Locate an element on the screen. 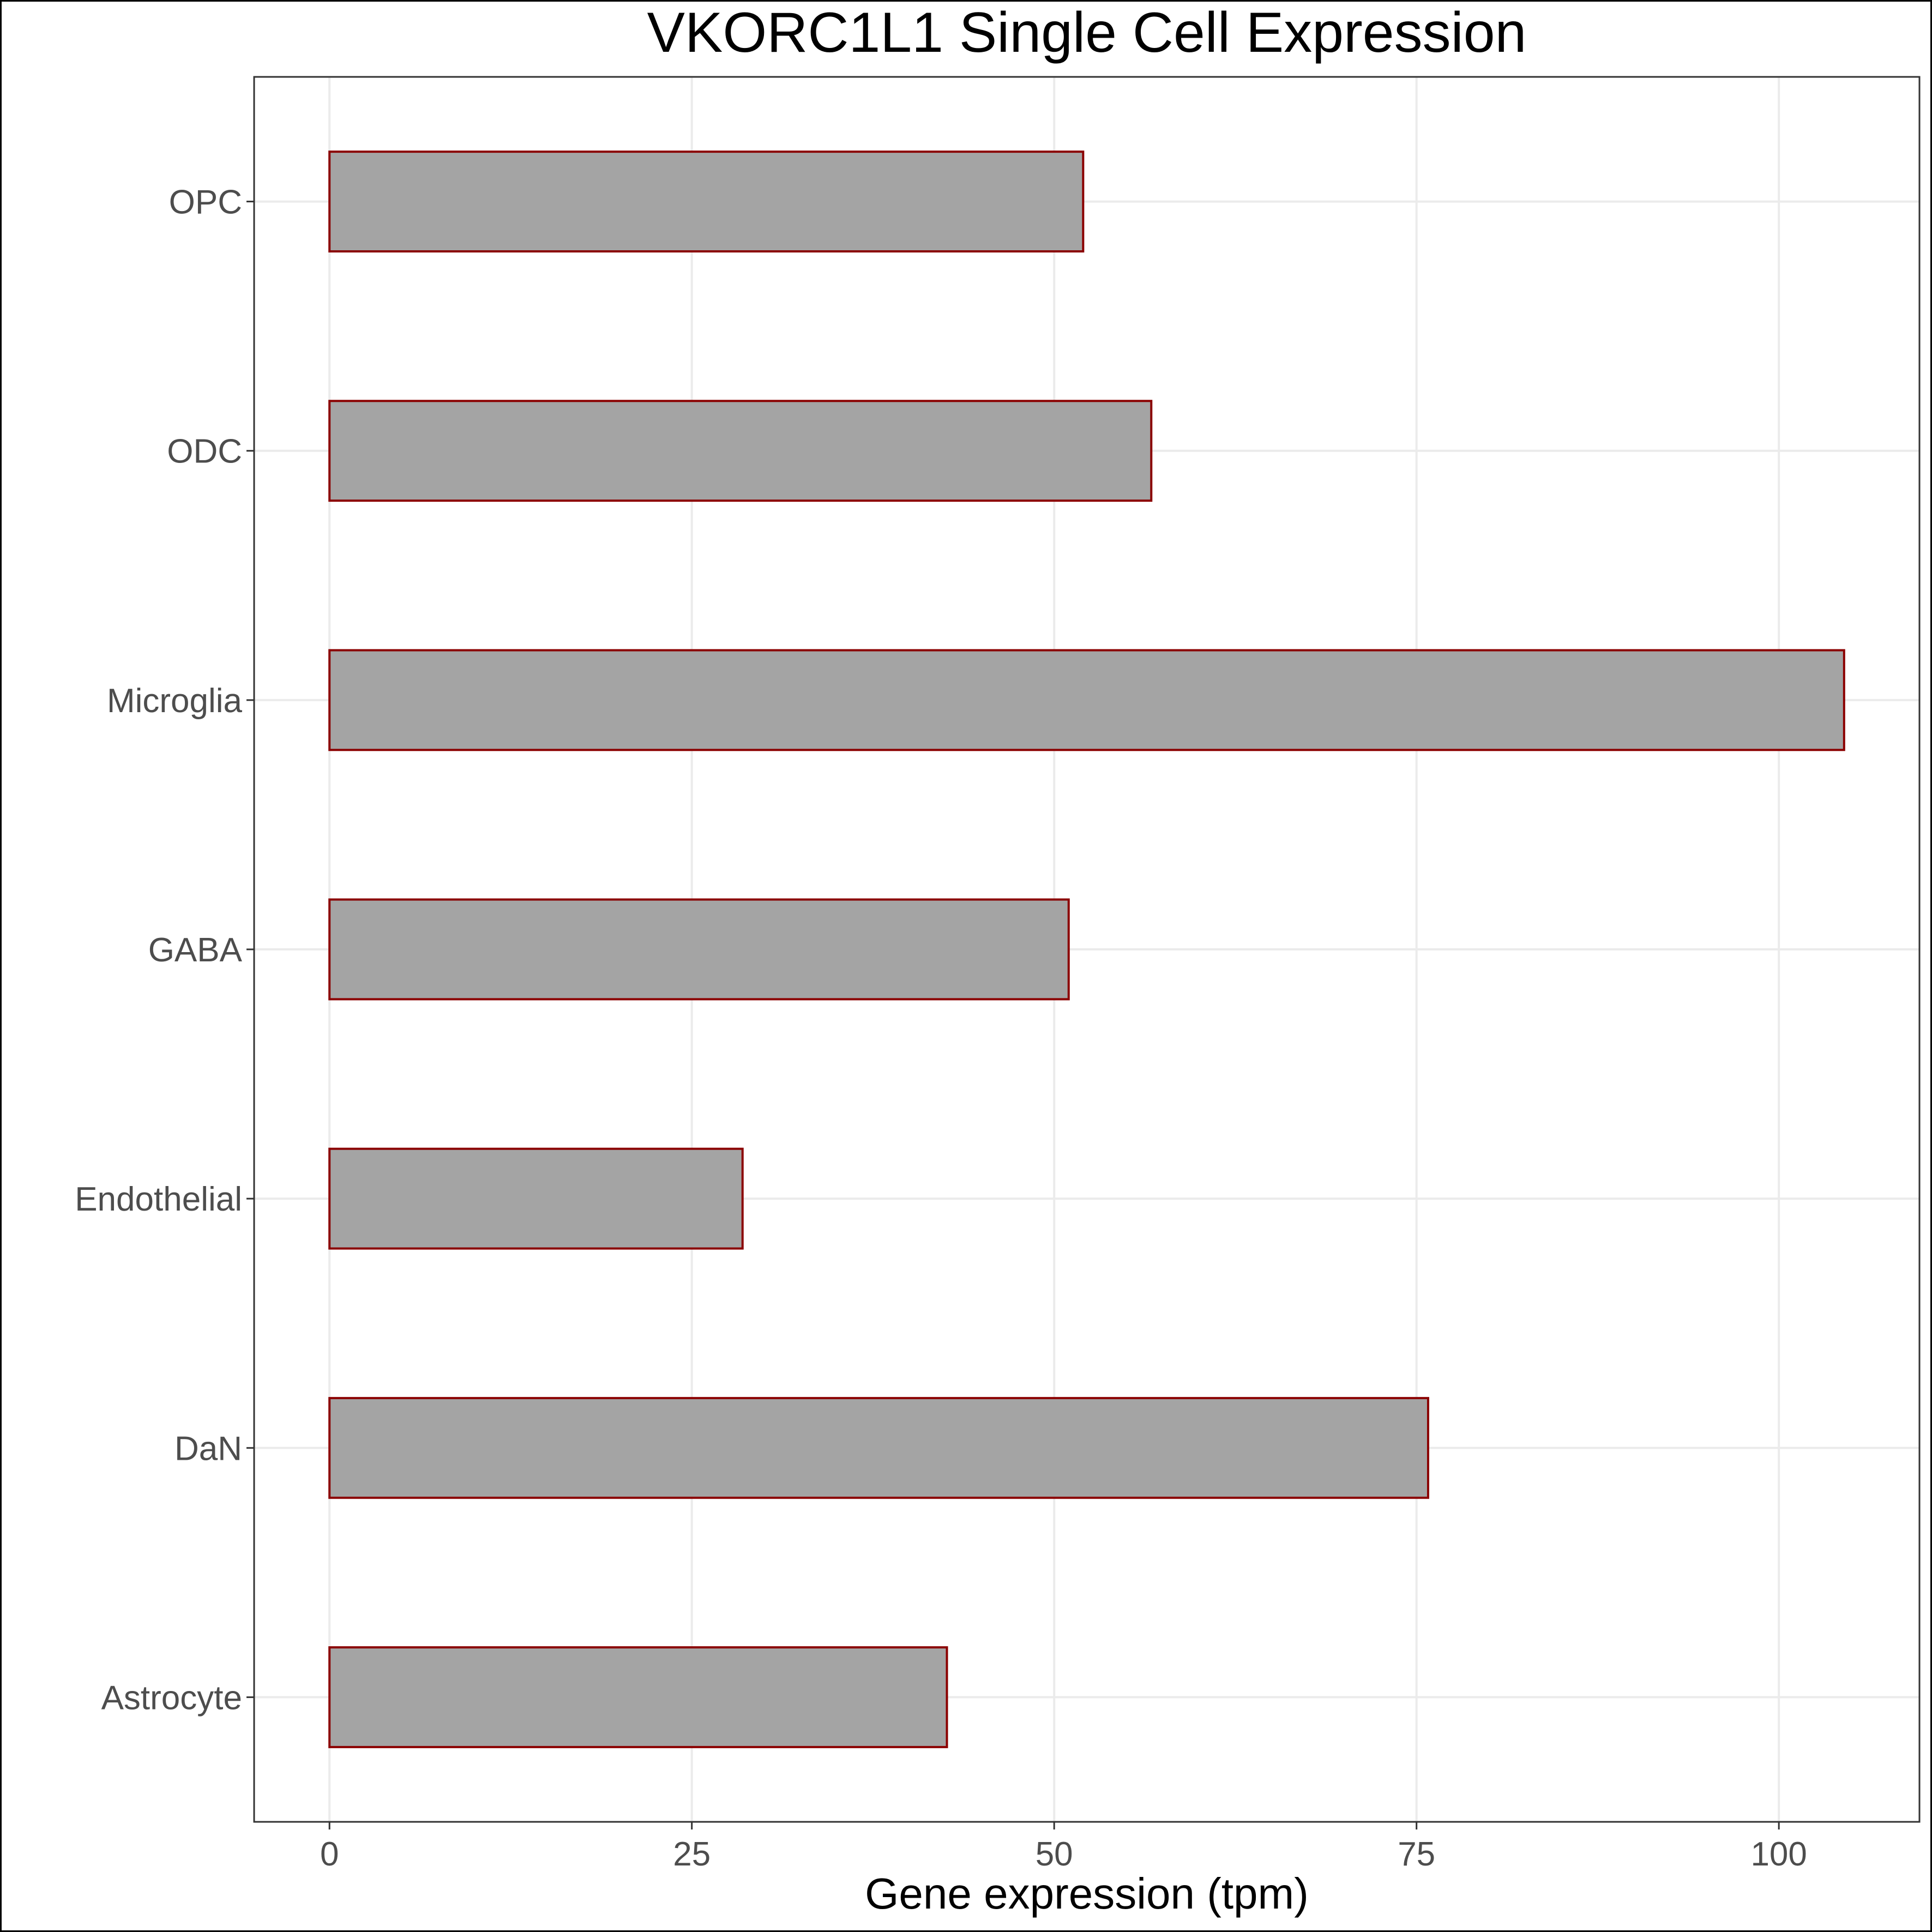 Image resolution: width=1932 pixels, height=1932 pixels. chart-title: VKORC1L1 Single Cell Expression is located at coordinates (1087, 32).